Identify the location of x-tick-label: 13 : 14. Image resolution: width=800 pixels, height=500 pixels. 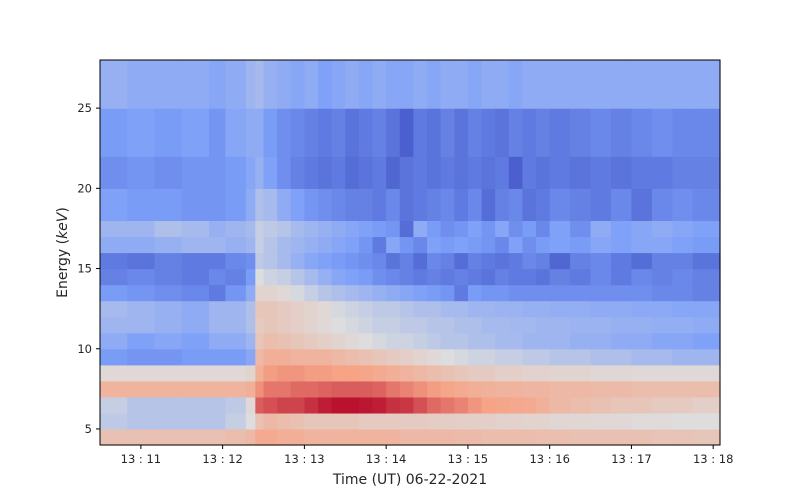
(386, 459).